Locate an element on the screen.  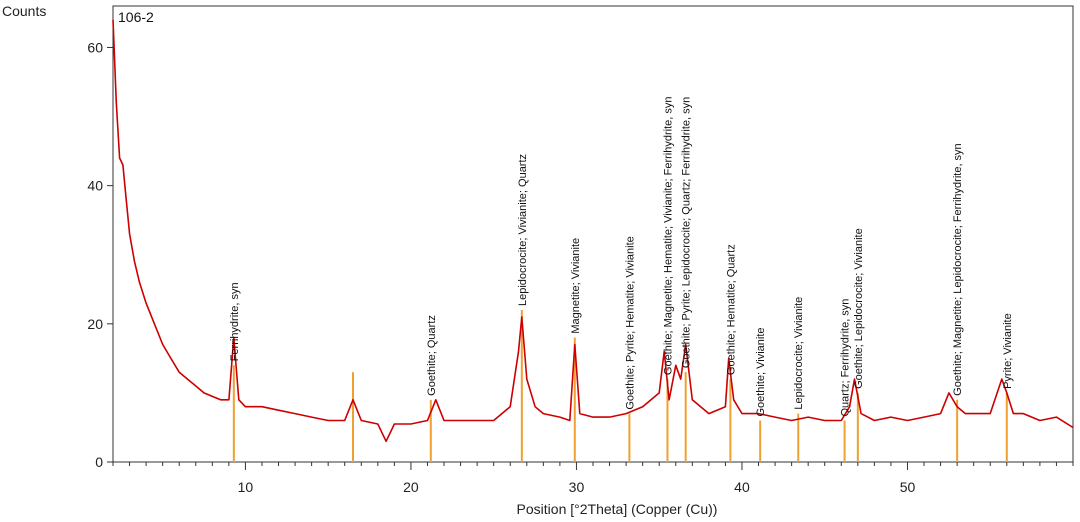
x-axis-ticks: 10 20 30 40 50 is located at coordinates (593, 478).